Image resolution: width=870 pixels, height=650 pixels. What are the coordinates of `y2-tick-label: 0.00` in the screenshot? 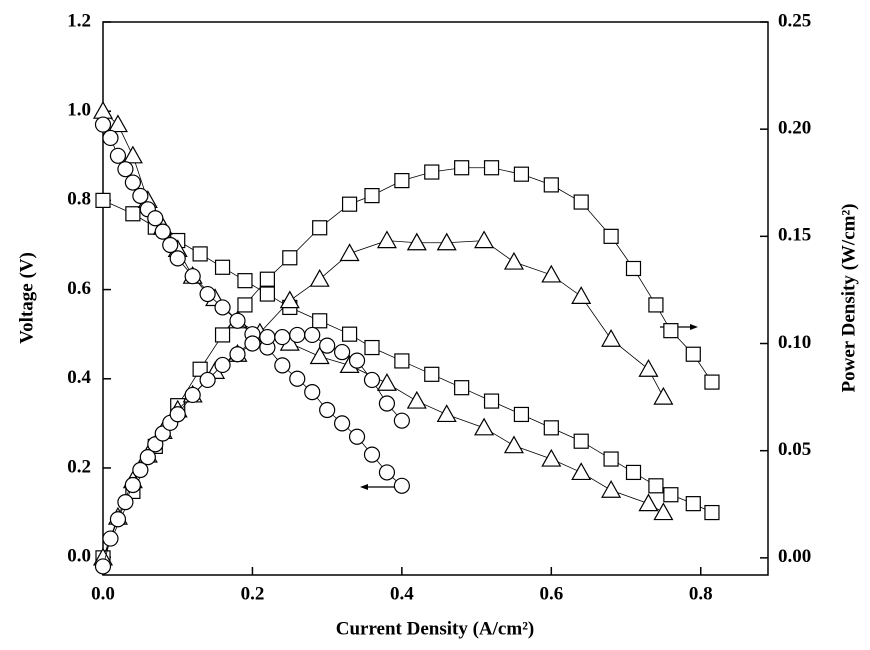 It's located at (794, 556).